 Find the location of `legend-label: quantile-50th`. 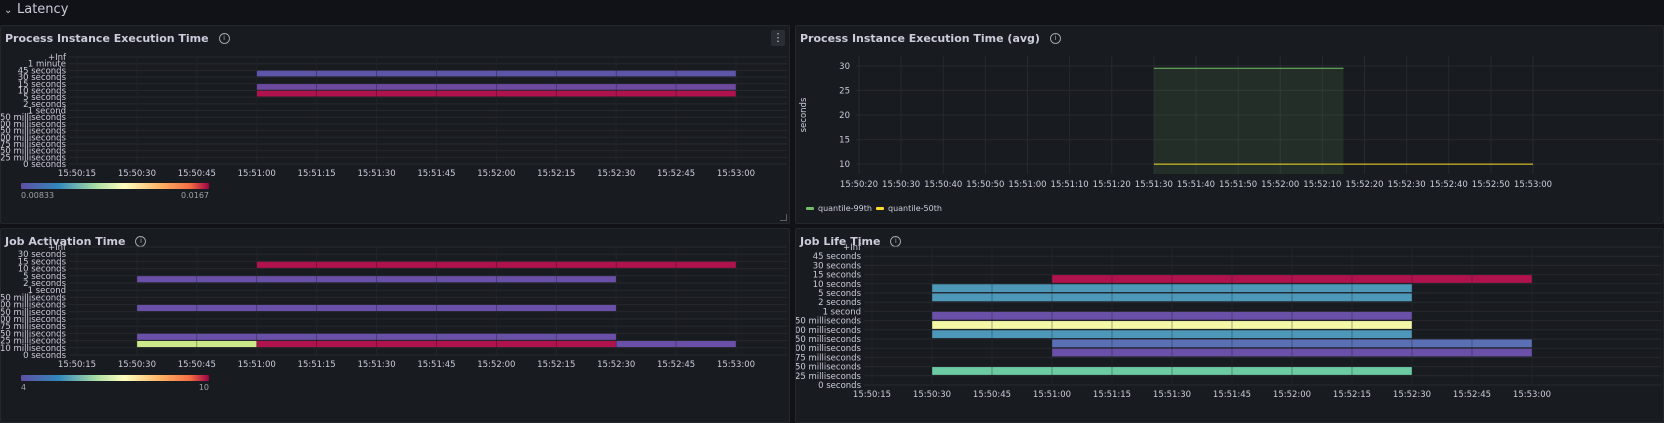

legend-label: quantile-50th is located at coordinates (915, 208).